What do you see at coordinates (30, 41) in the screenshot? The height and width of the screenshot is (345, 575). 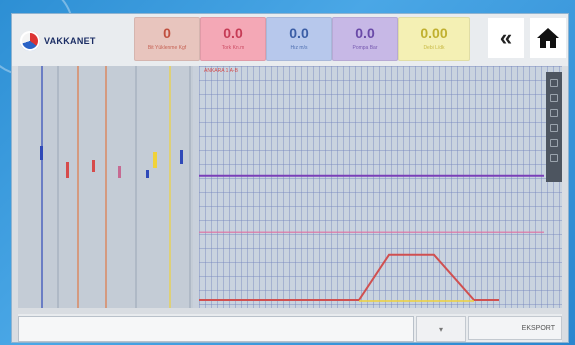 I see `logo-icon` at bounding box center [30, 41].